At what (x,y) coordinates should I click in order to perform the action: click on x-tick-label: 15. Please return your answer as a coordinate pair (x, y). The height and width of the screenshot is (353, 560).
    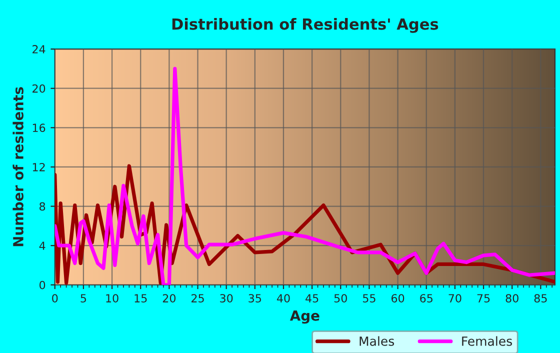
    Looking at the image, I should click on (140, 298).